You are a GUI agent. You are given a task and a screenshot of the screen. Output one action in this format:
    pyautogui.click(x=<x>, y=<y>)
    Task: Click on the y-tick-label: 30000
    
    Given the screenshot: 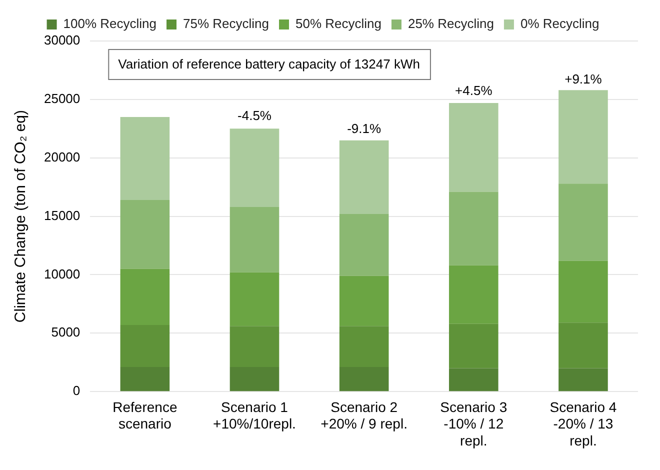 What is the action you would take?
    pyautogui.click(x=62, y=40)
    